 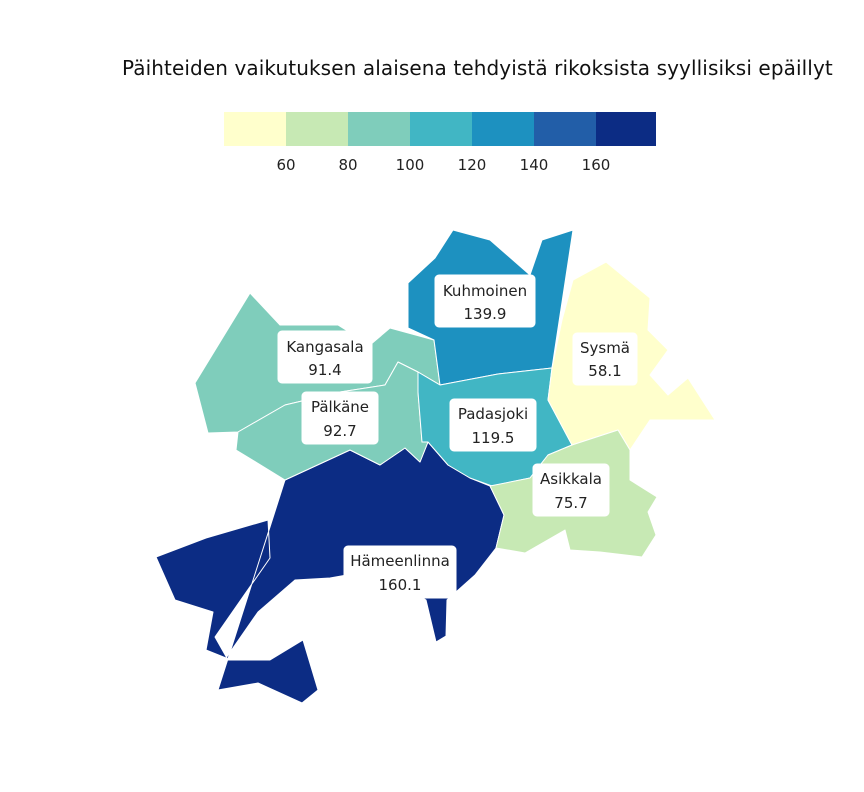 I want to click on color-legend: 60 80 100 120 140 160, so click(x=440, y=143).